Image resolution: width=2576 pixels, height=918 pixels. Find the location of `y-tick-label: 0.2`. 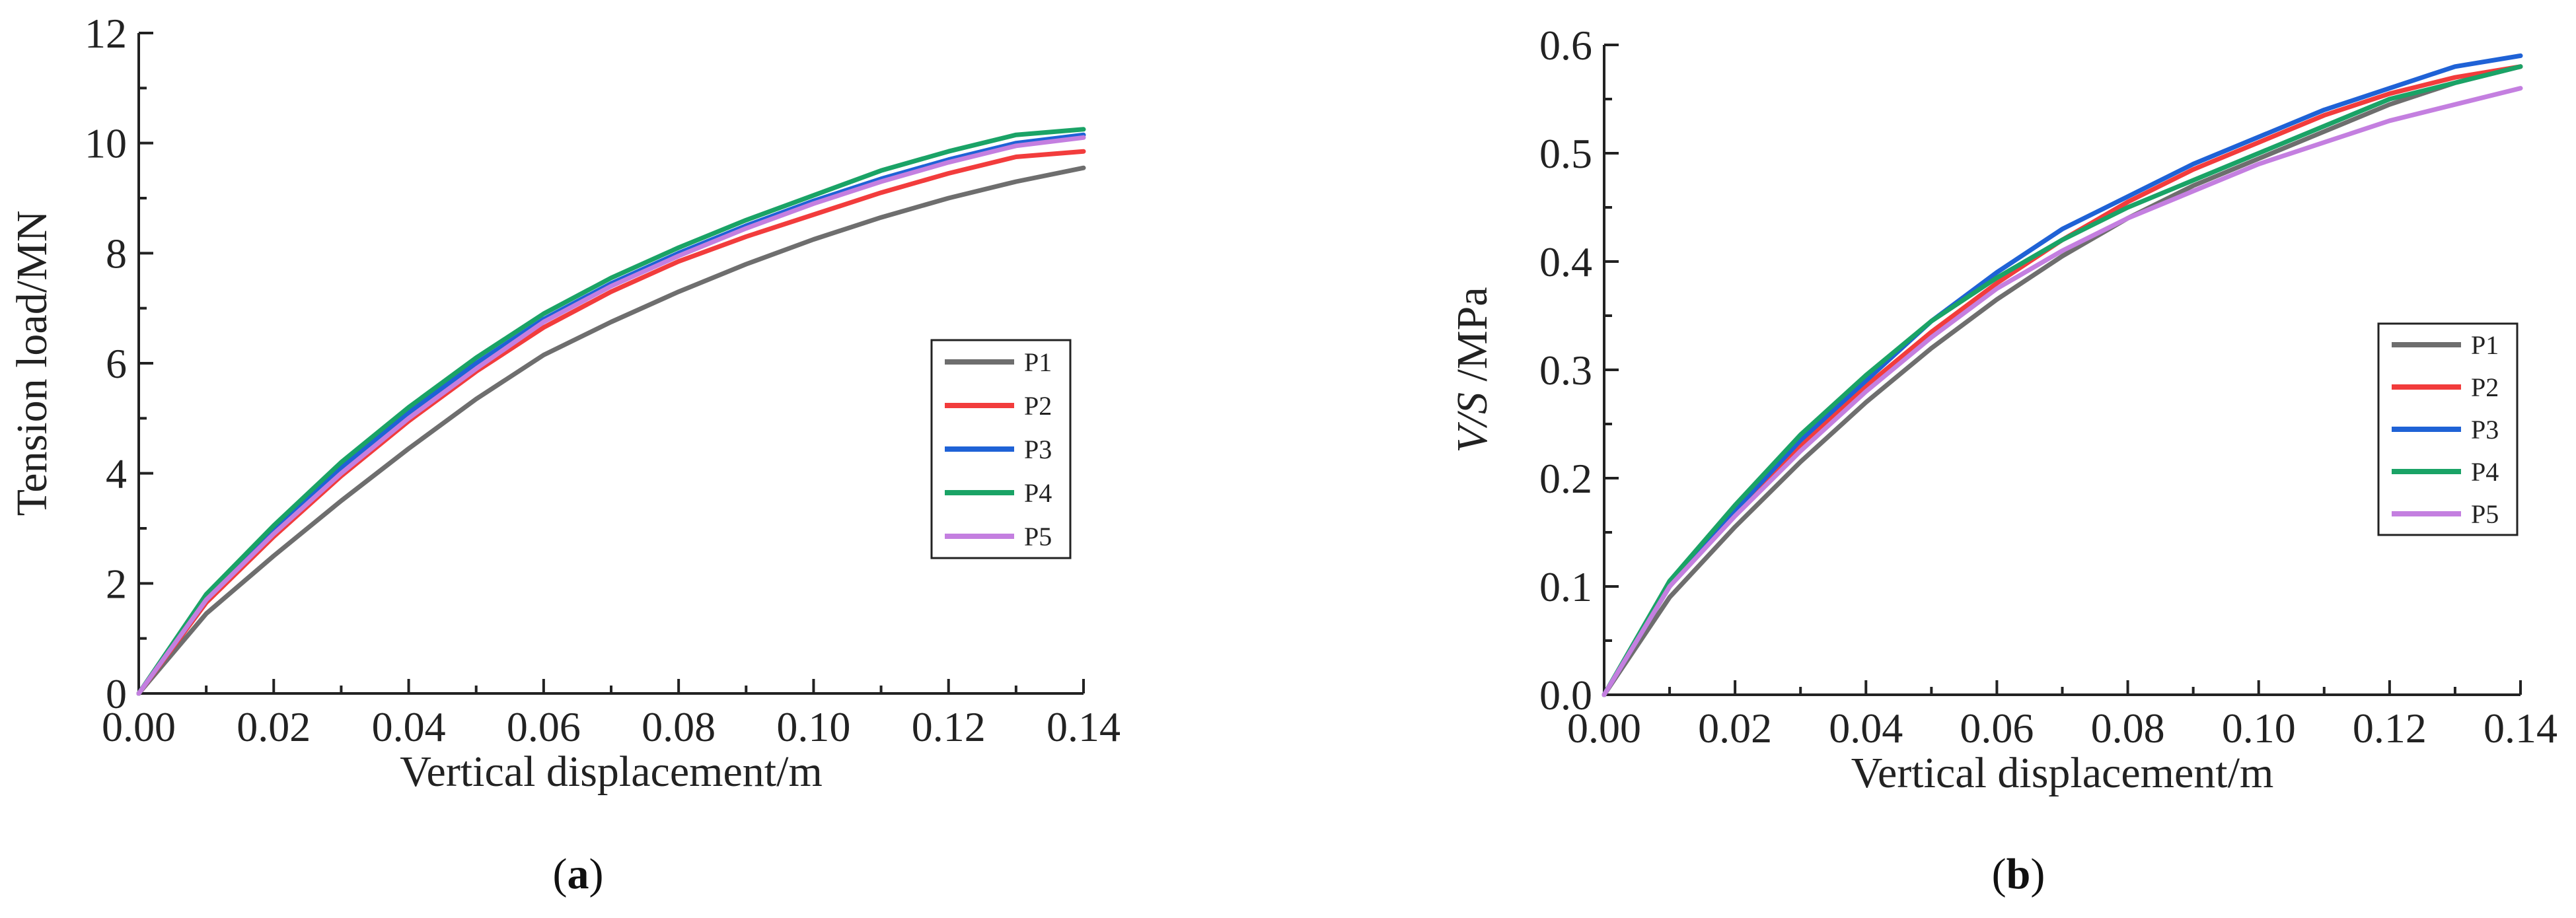

y-tick-label: 0.2 is located at coordinates (1565, 478).